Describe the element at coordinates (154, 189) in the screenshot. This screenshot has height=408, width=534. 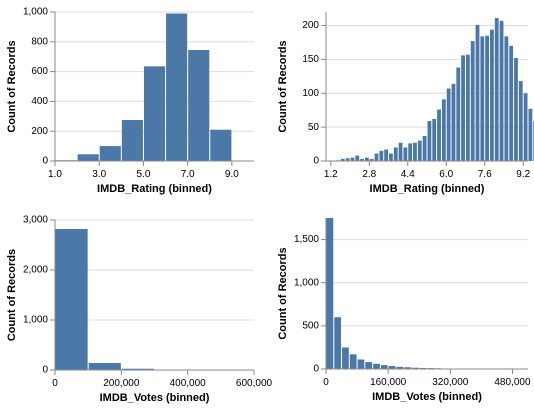
I see `x-axis-title: IMDB_Rating (binned)` at that location.